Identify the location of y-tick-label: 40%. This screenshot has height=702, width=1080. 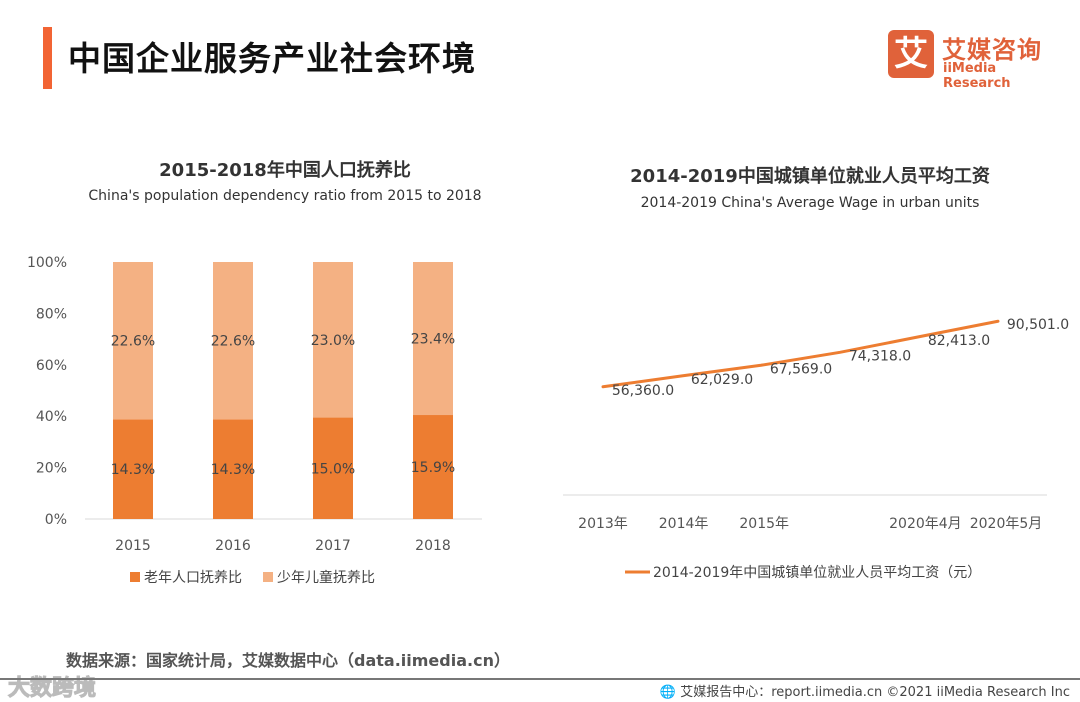
(51, 417).